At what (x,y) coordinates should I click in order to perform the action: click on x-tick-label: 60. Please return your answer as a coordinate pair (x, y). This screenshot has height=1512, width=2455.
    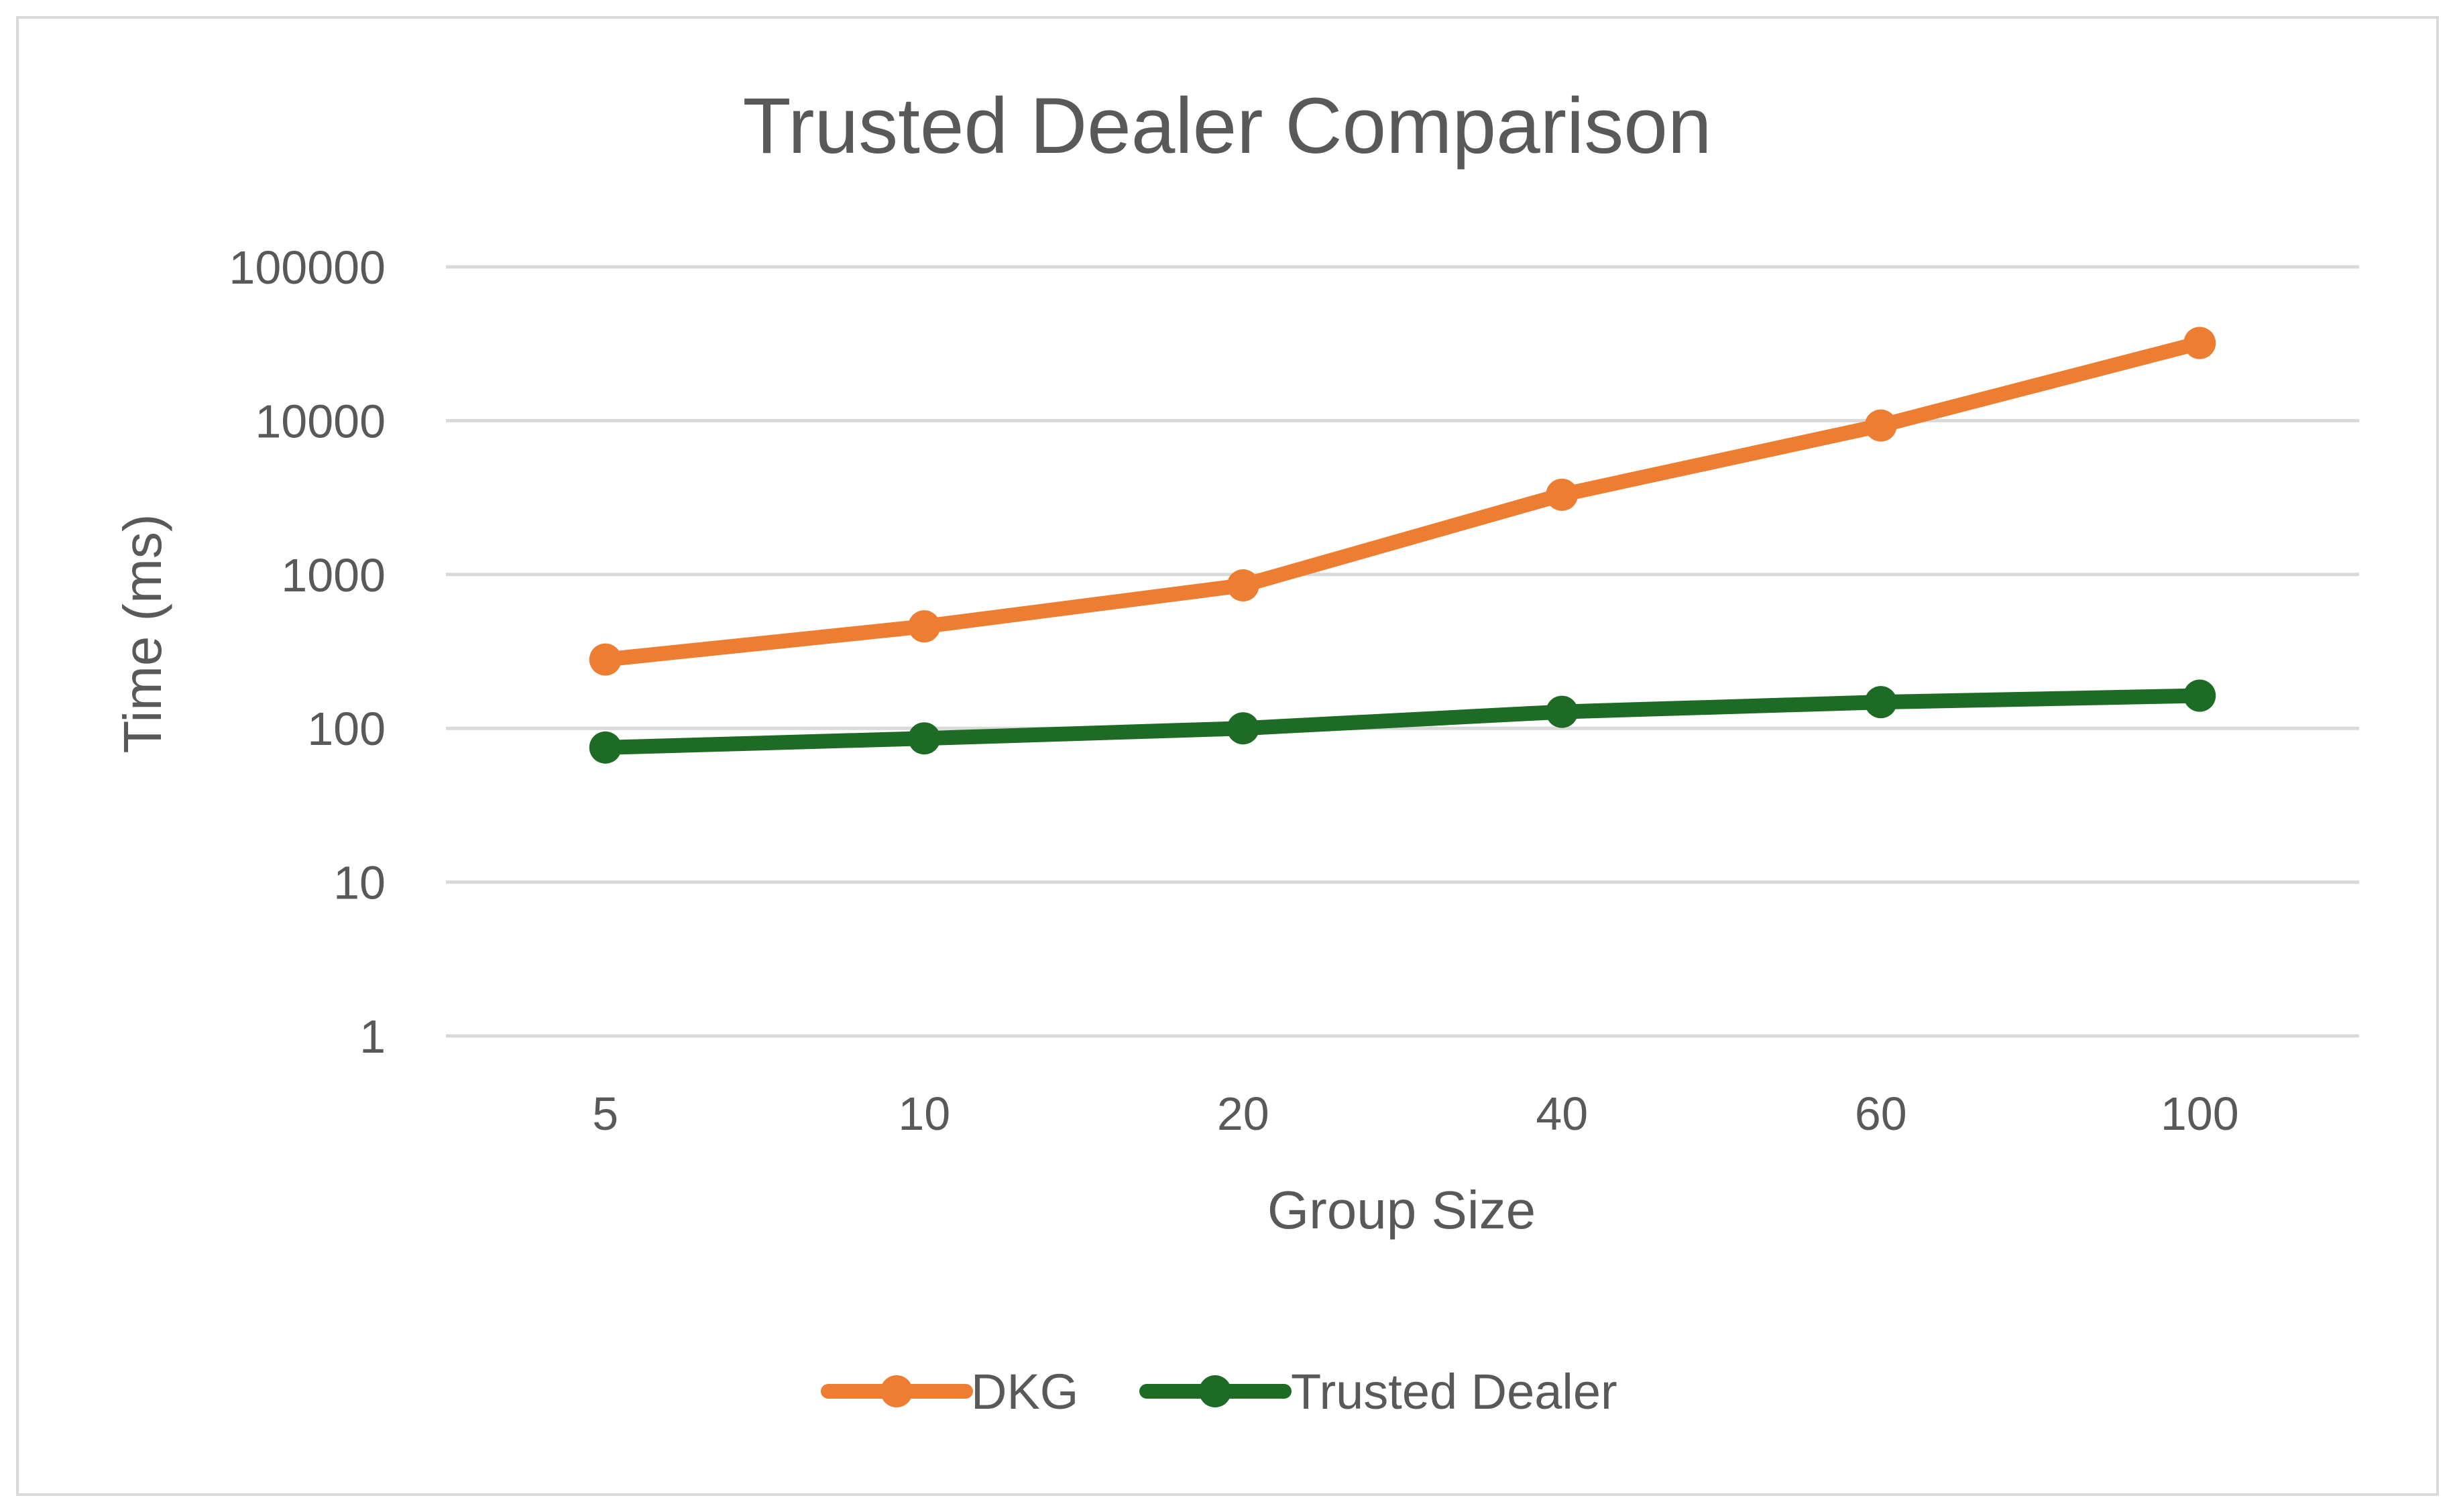
    Looking at the image, I should click on (1881, 1114).